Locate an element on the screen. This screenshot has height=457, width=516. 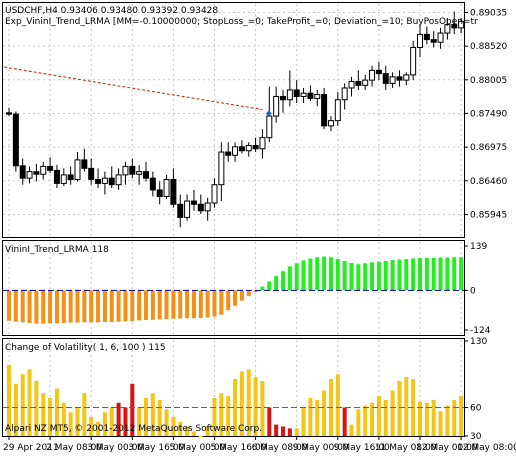
time-axis-label: 5 May 16:00 is located at coordinates (239, 448).